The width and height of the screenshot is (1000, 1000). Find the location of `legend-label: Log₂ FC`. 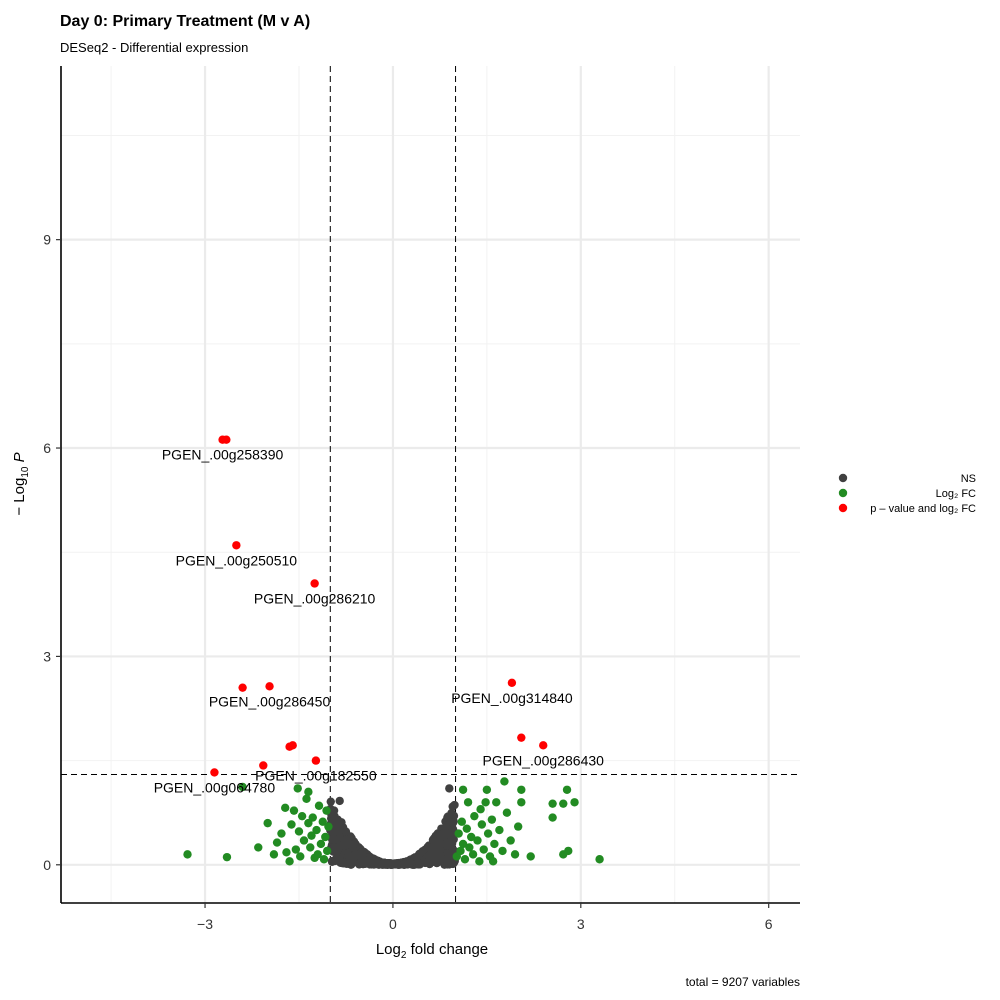

legend-label: Log₂ FC is located at coordinates (956, 494).